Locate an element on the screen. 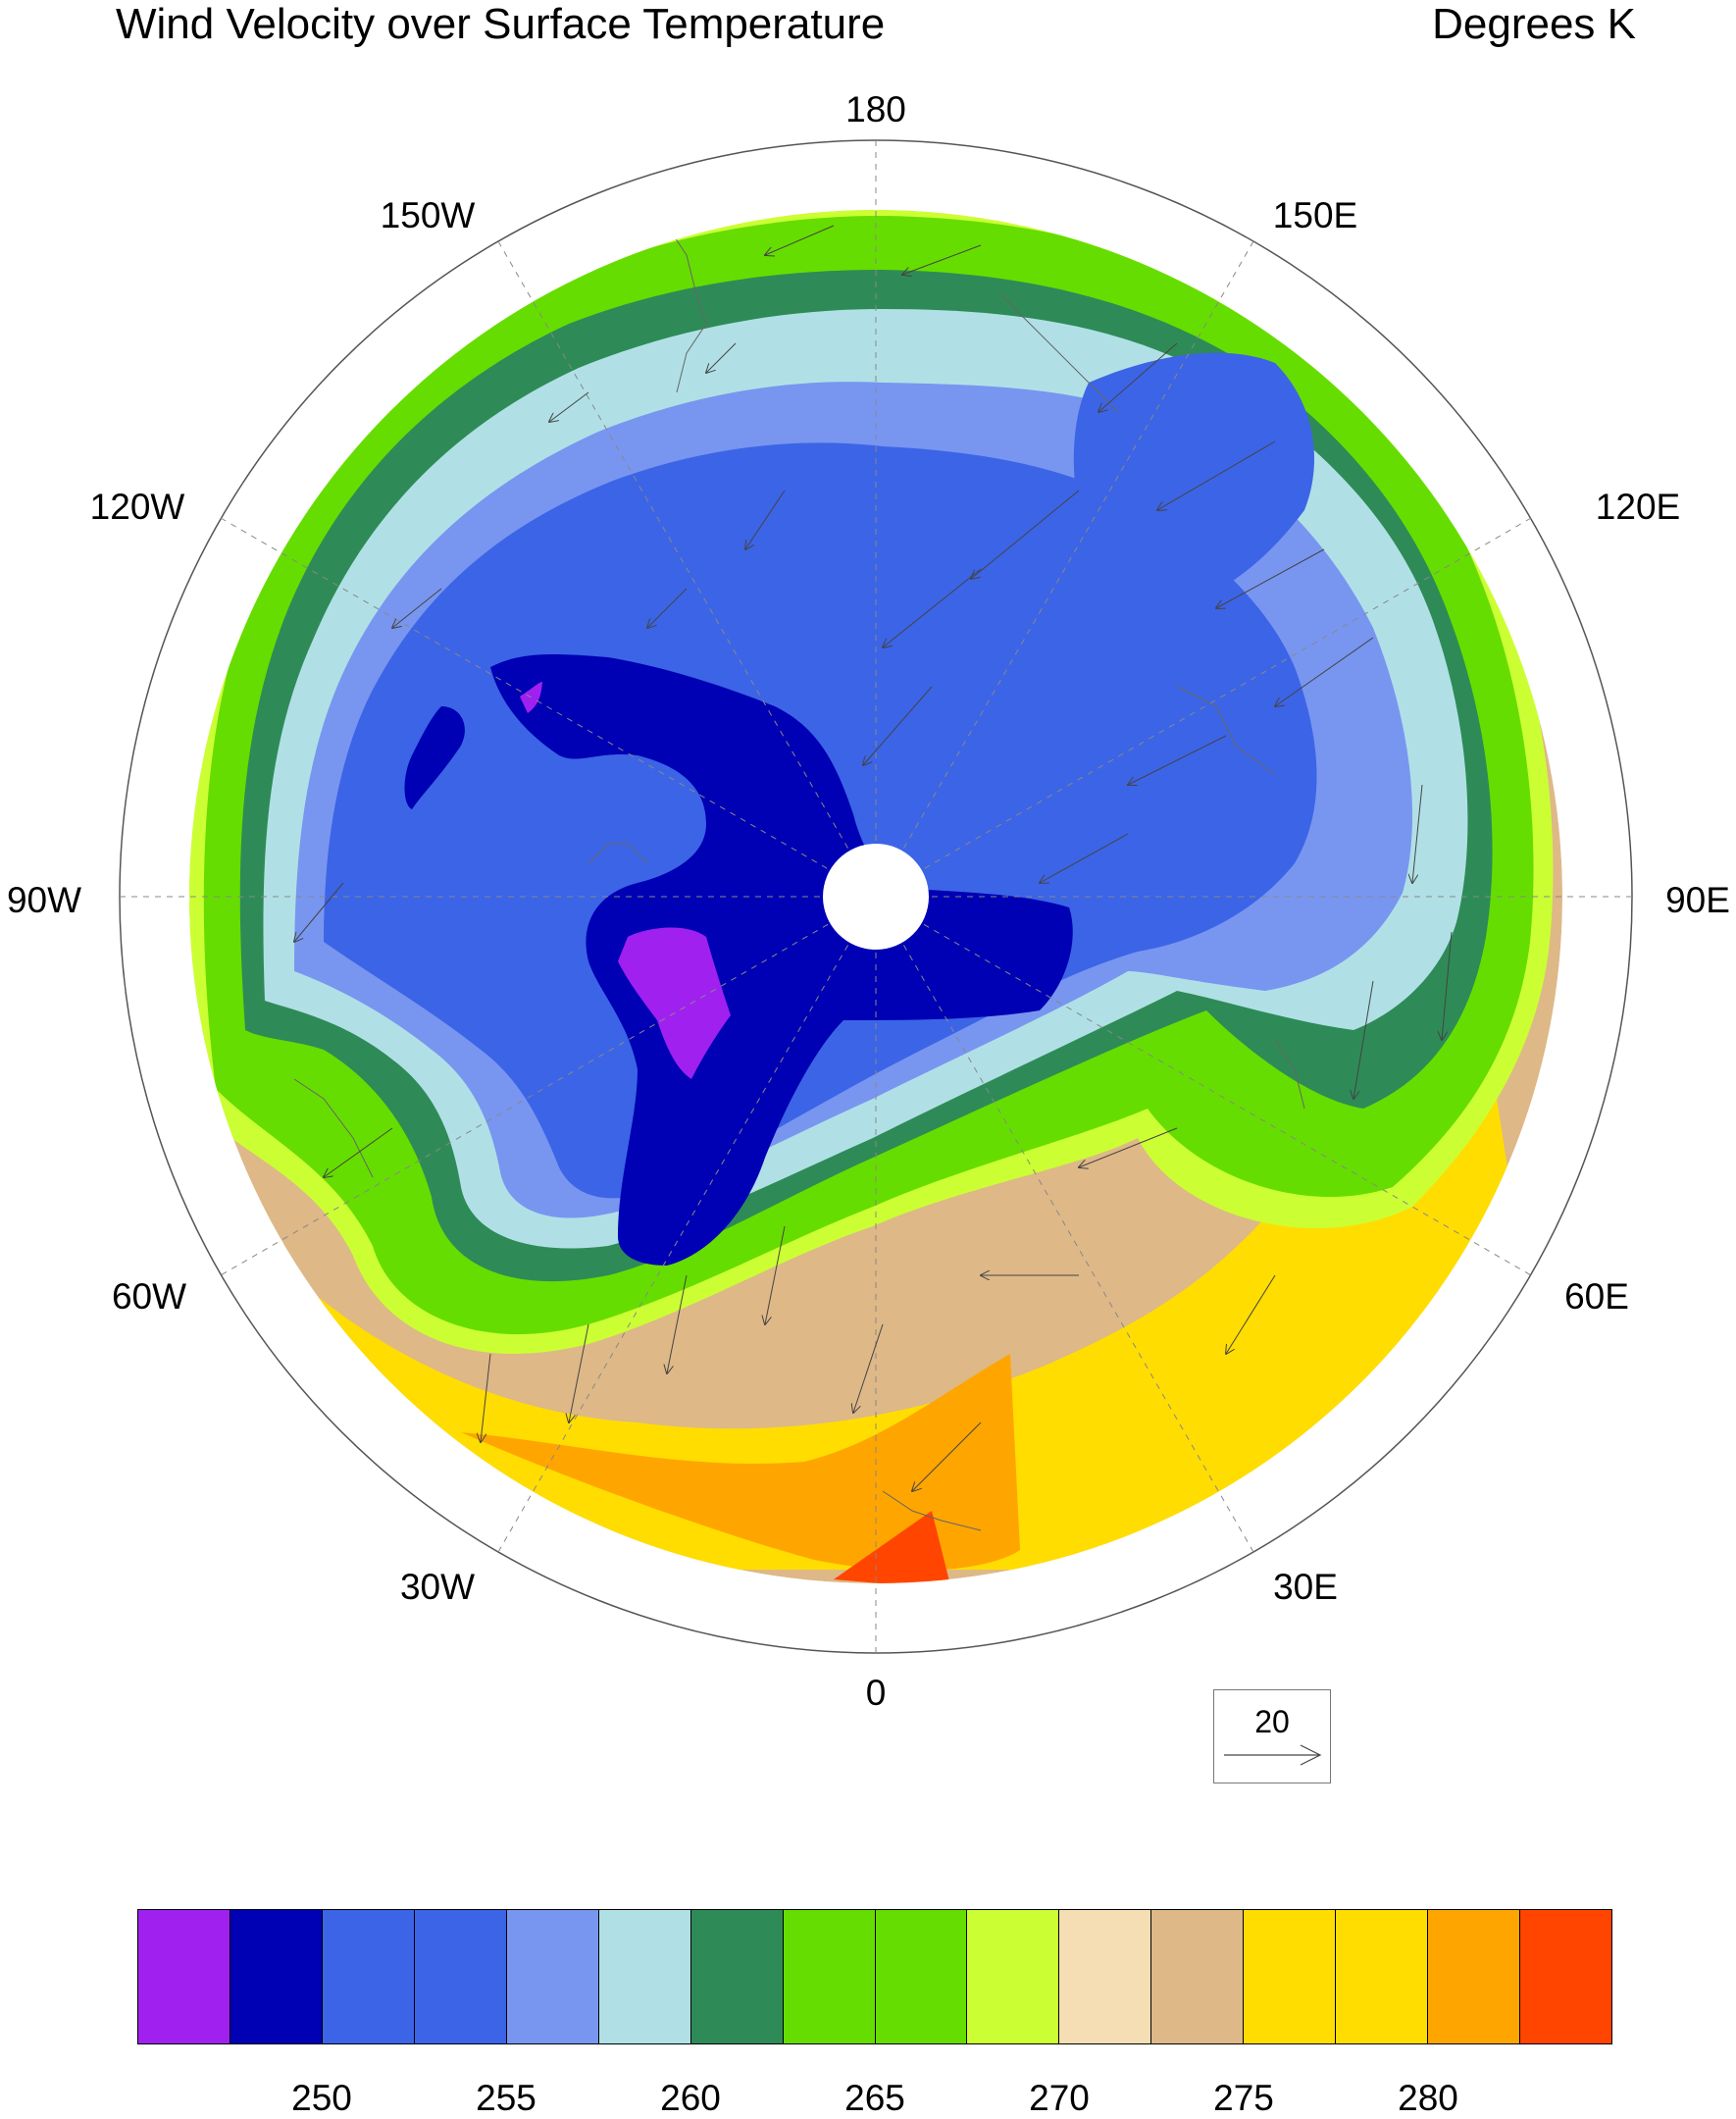 The image size is (1736, 2119). colorbar-tick-label: 275 is located at coordinates (1244, 2098).